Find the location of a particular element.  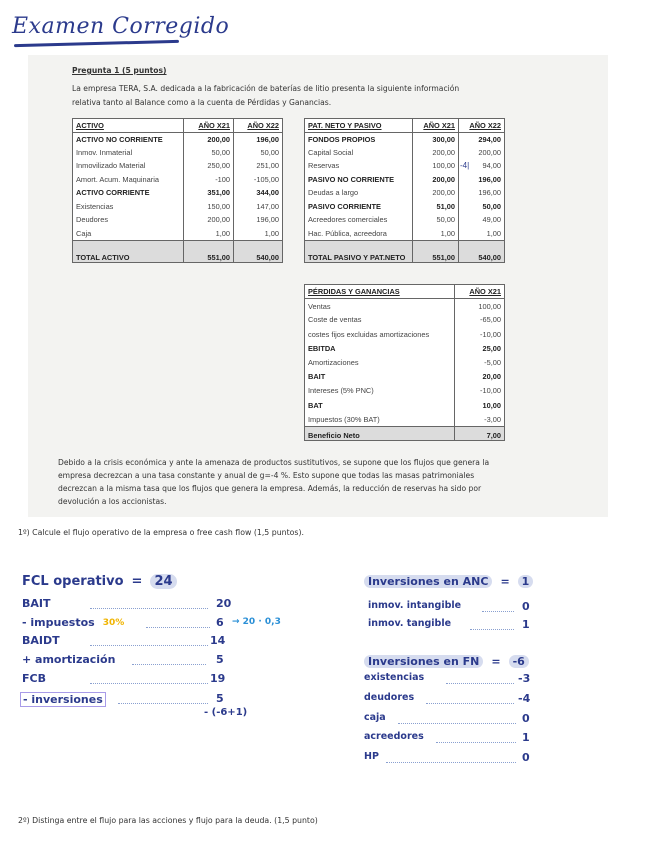

anc-equals: = is located at coordinates (505, 581).